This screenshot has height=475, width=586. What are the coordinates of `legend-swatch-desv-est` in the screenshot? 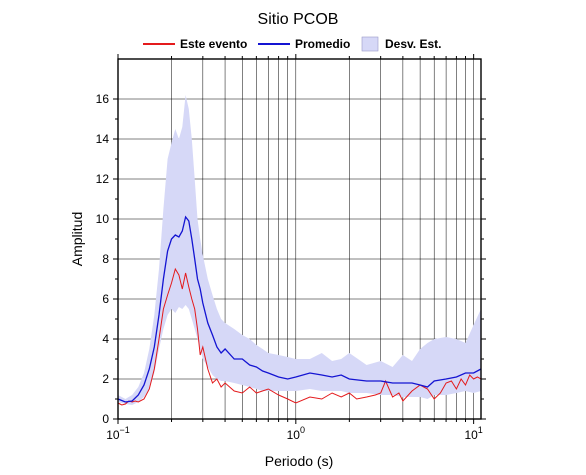 It's located at (370, 44).